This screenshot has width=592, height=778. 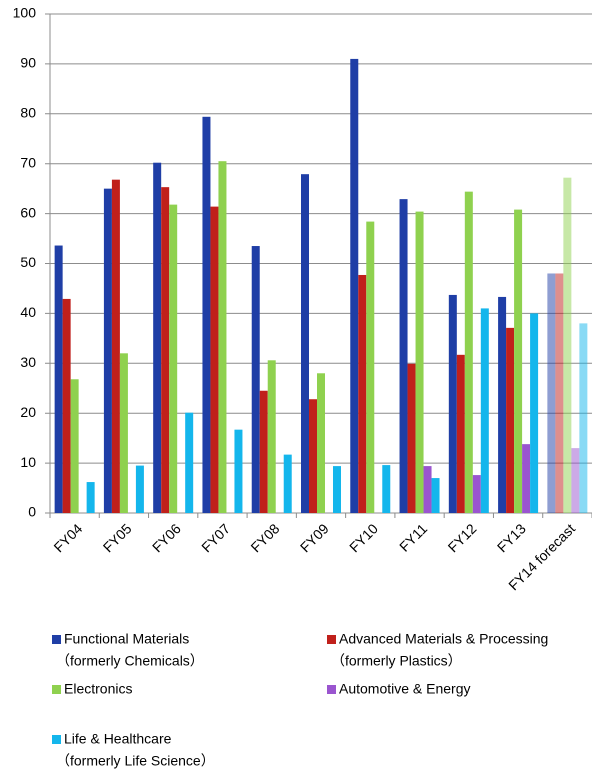 What do you see at coordinates (462, 537) in the screenshot?
I see `x-tick-label: FY12` at bounding box center [462, 537].